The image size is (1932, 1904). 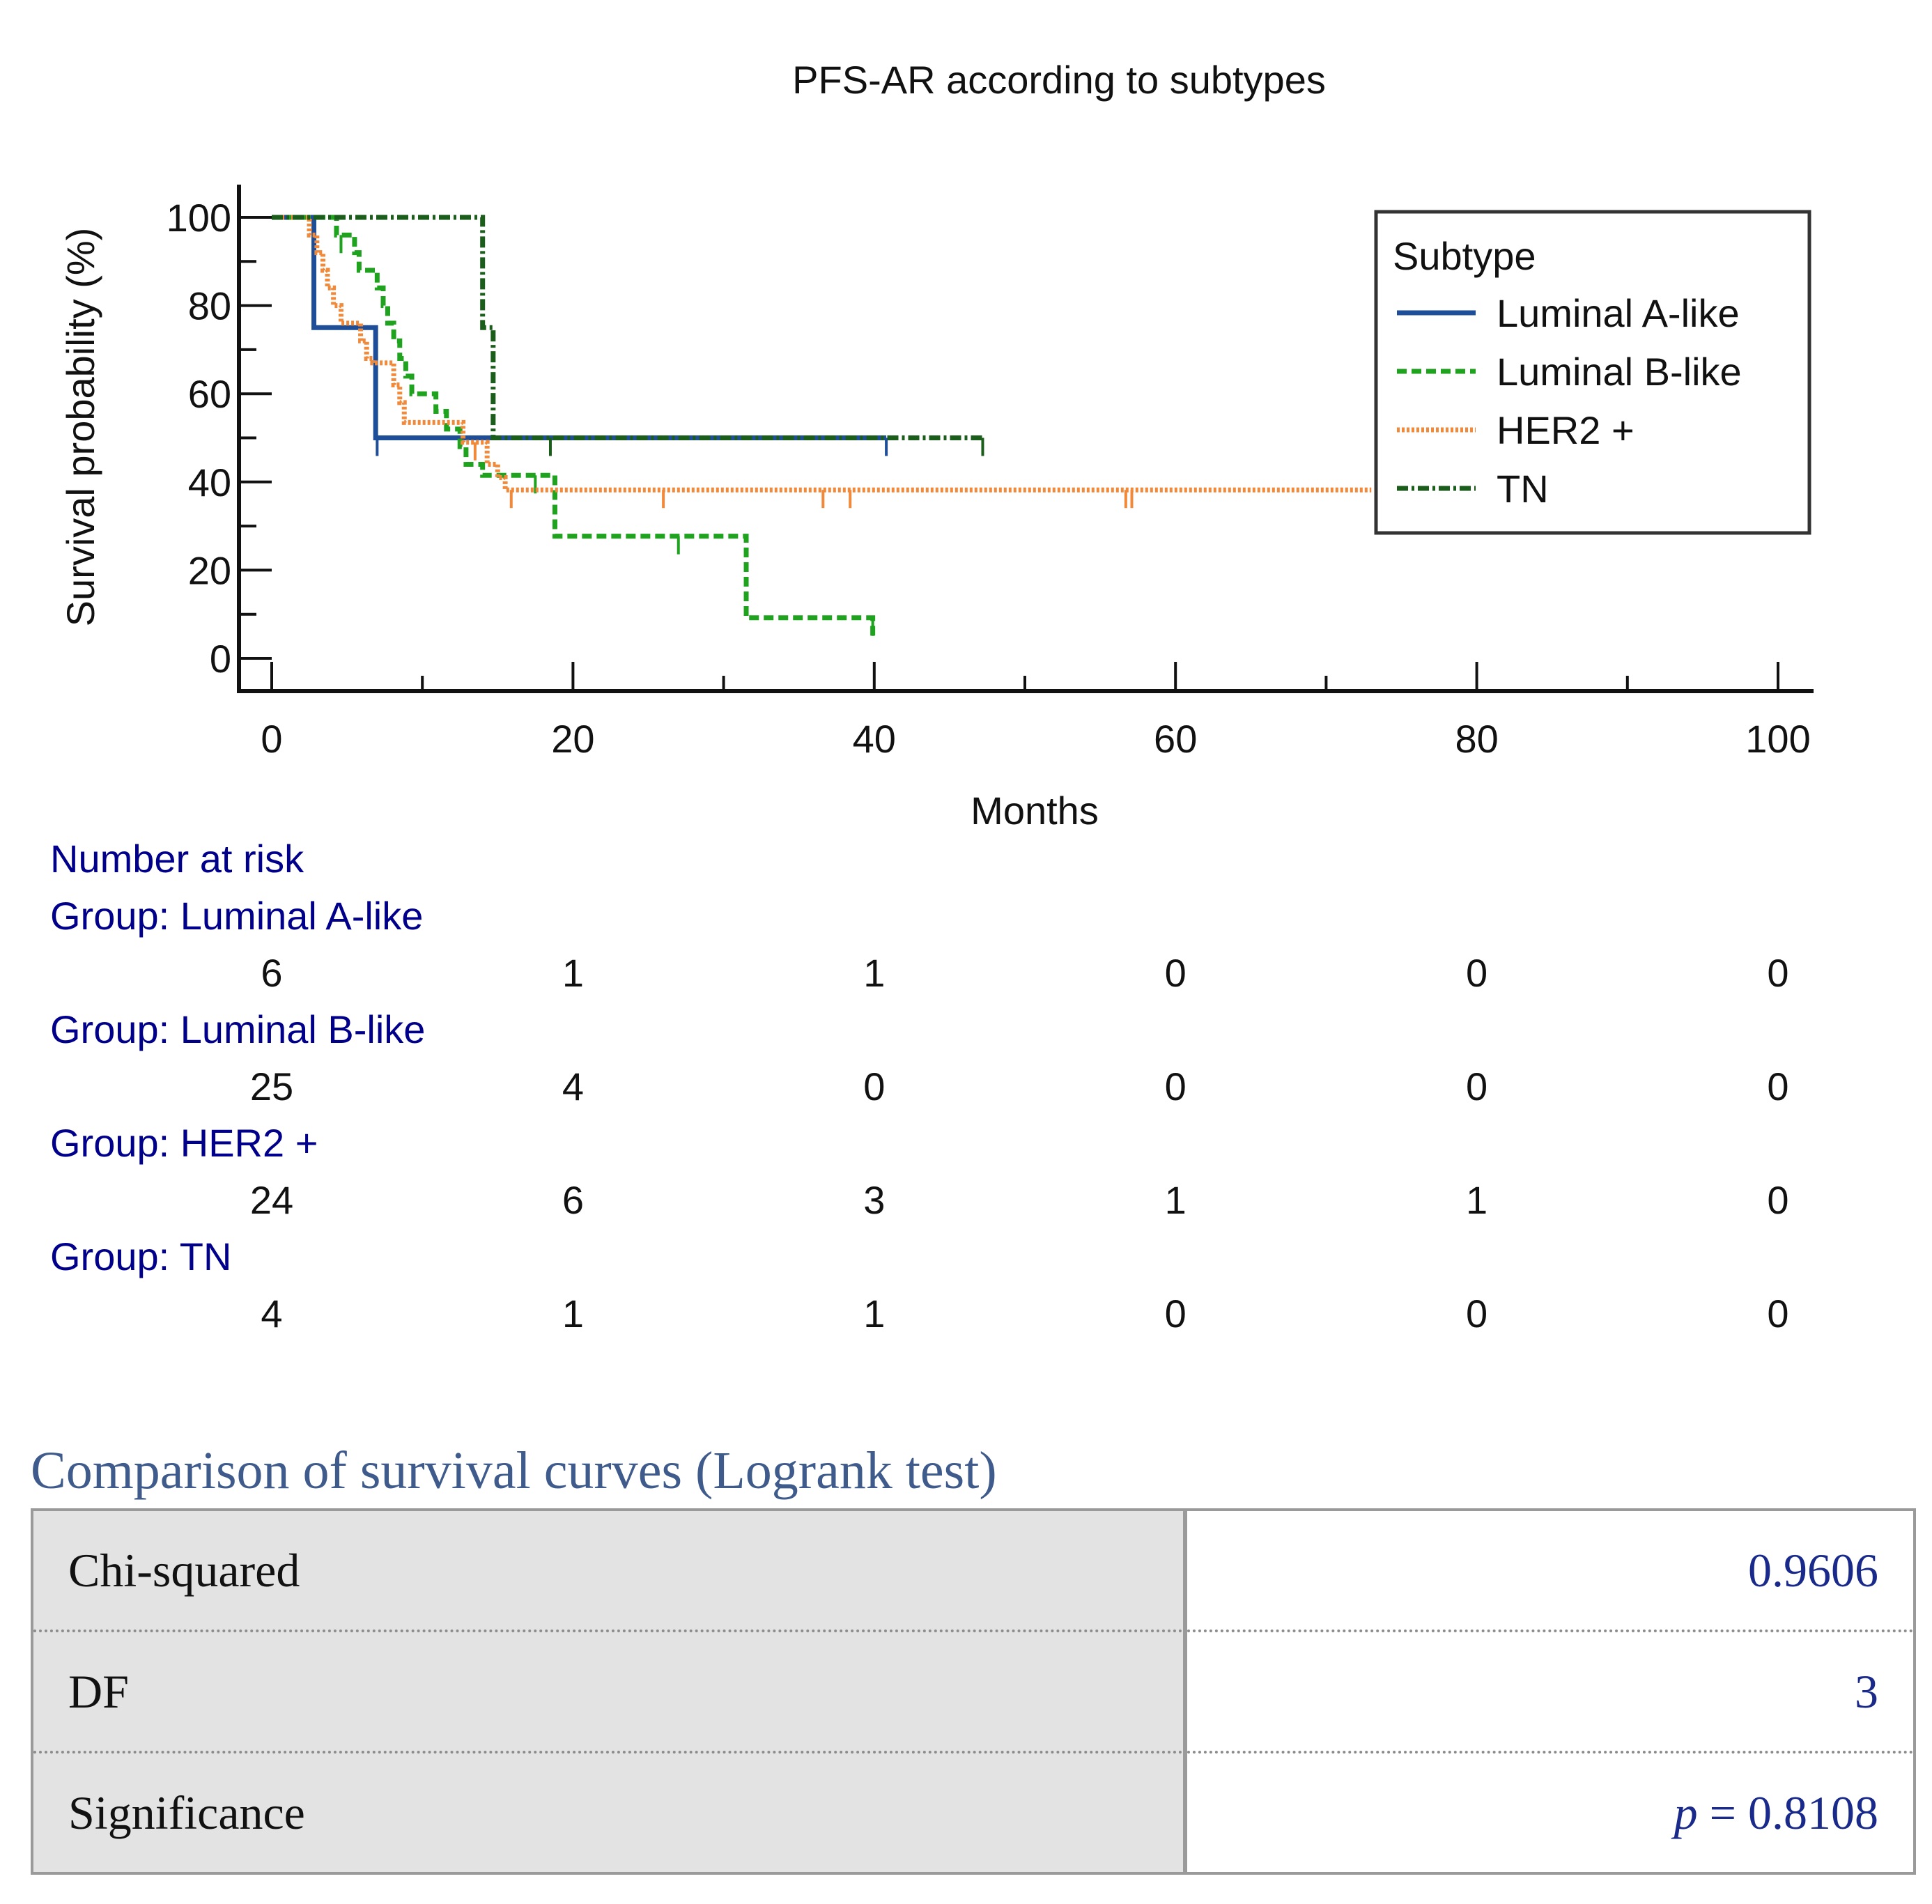 I want to click on y-tick-label: 80, so click(x=209, y=306).